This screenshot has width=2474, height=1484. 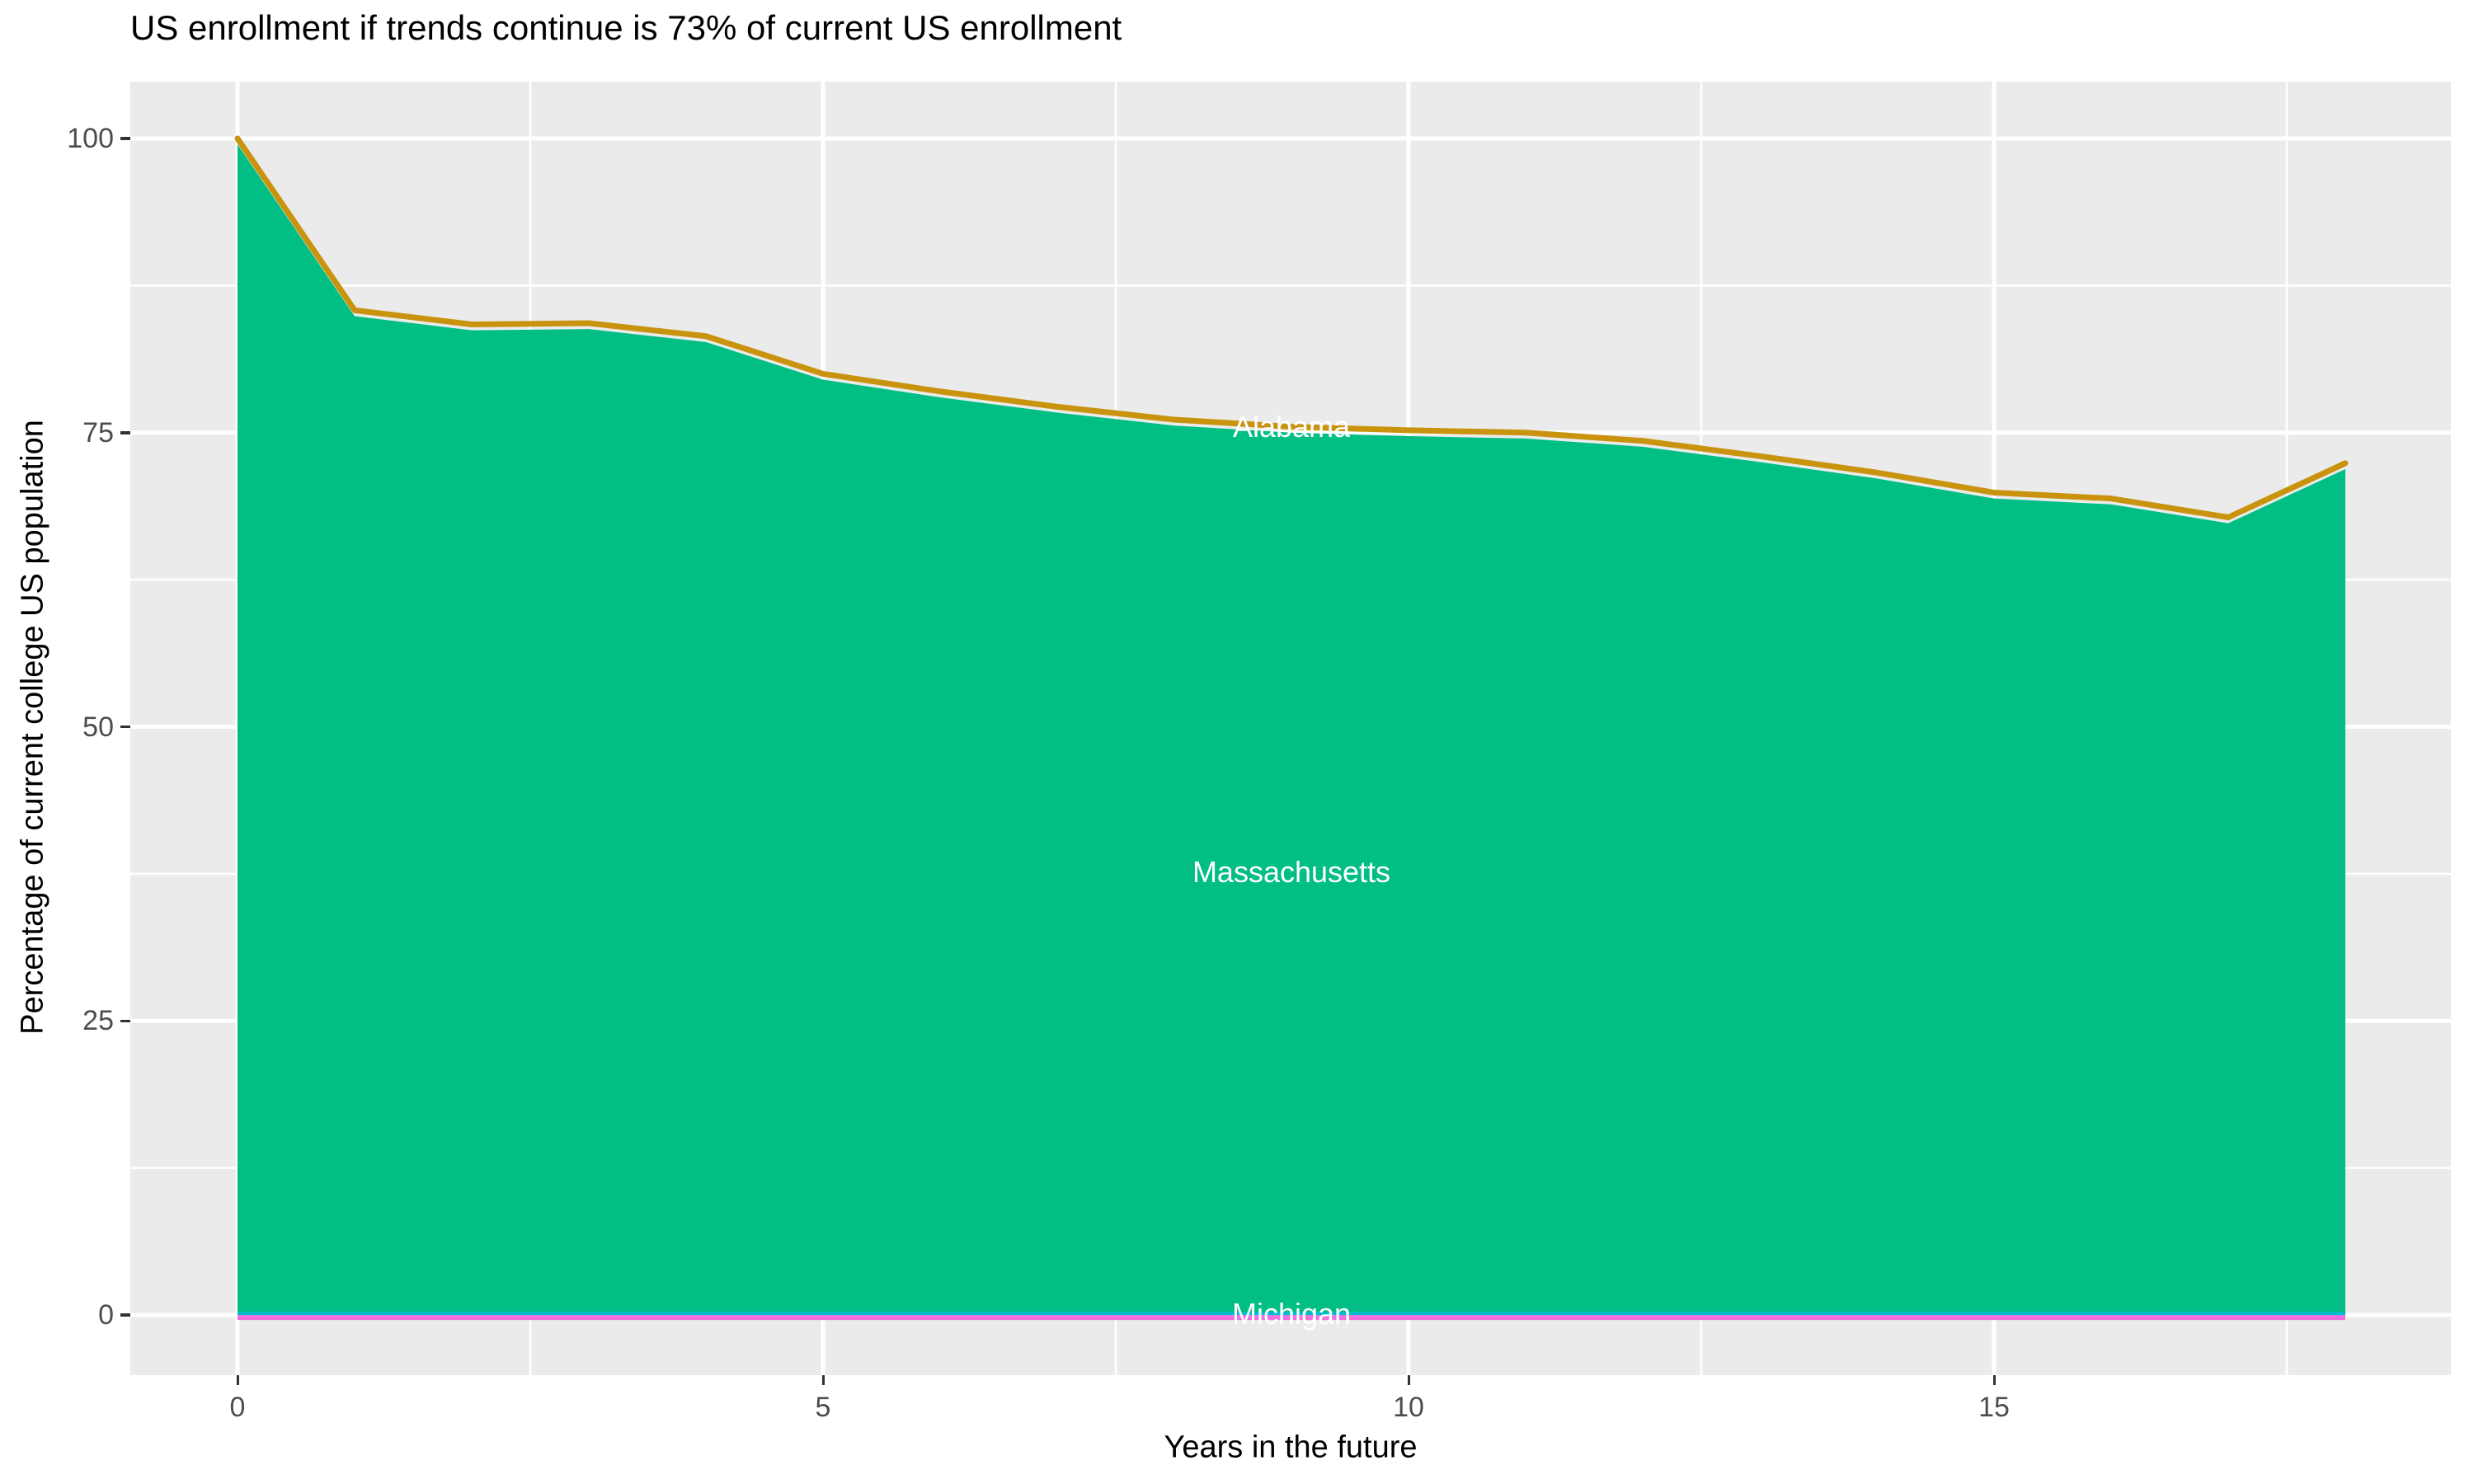 What do you see at coordinates (237, 1407) in the screenshot?
I see `x-tick-label: 0` at bounding box center [237, 1407].